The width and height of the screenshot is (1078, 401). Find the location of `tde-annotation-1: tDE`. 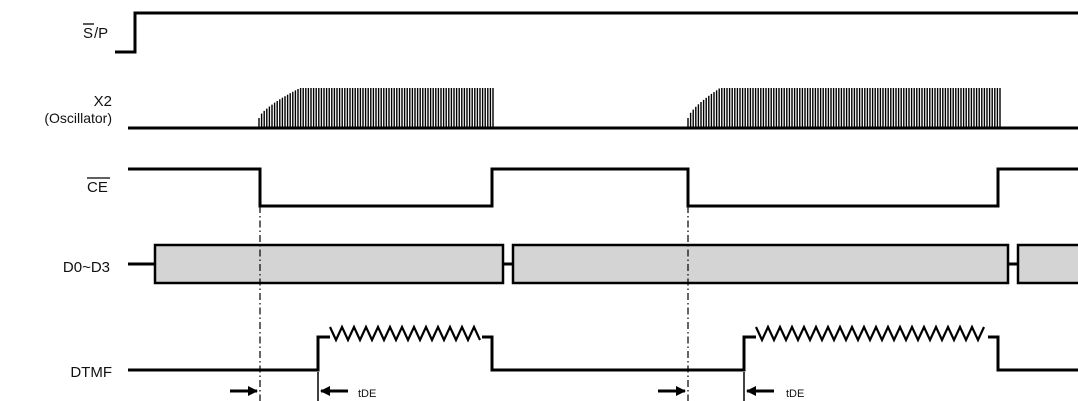

tde-annotation-1: tDE is located at coordinates (303, 386).